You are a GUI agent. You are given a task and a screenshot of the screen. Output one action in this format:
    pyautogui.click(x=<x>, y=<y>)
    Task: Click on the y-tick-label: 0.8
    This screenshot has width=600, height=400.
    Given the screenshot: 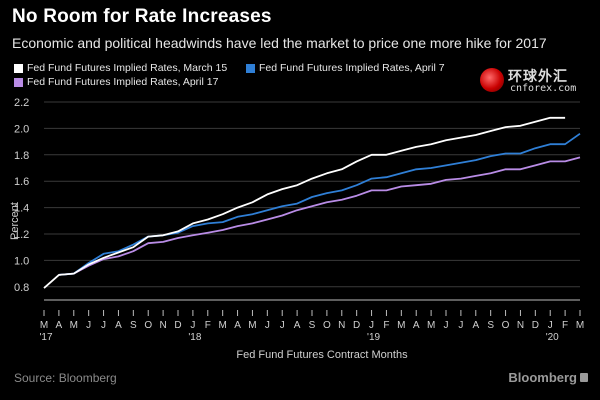 What is the action you would take?
    pyautogui.click(x=21, y=288)
    